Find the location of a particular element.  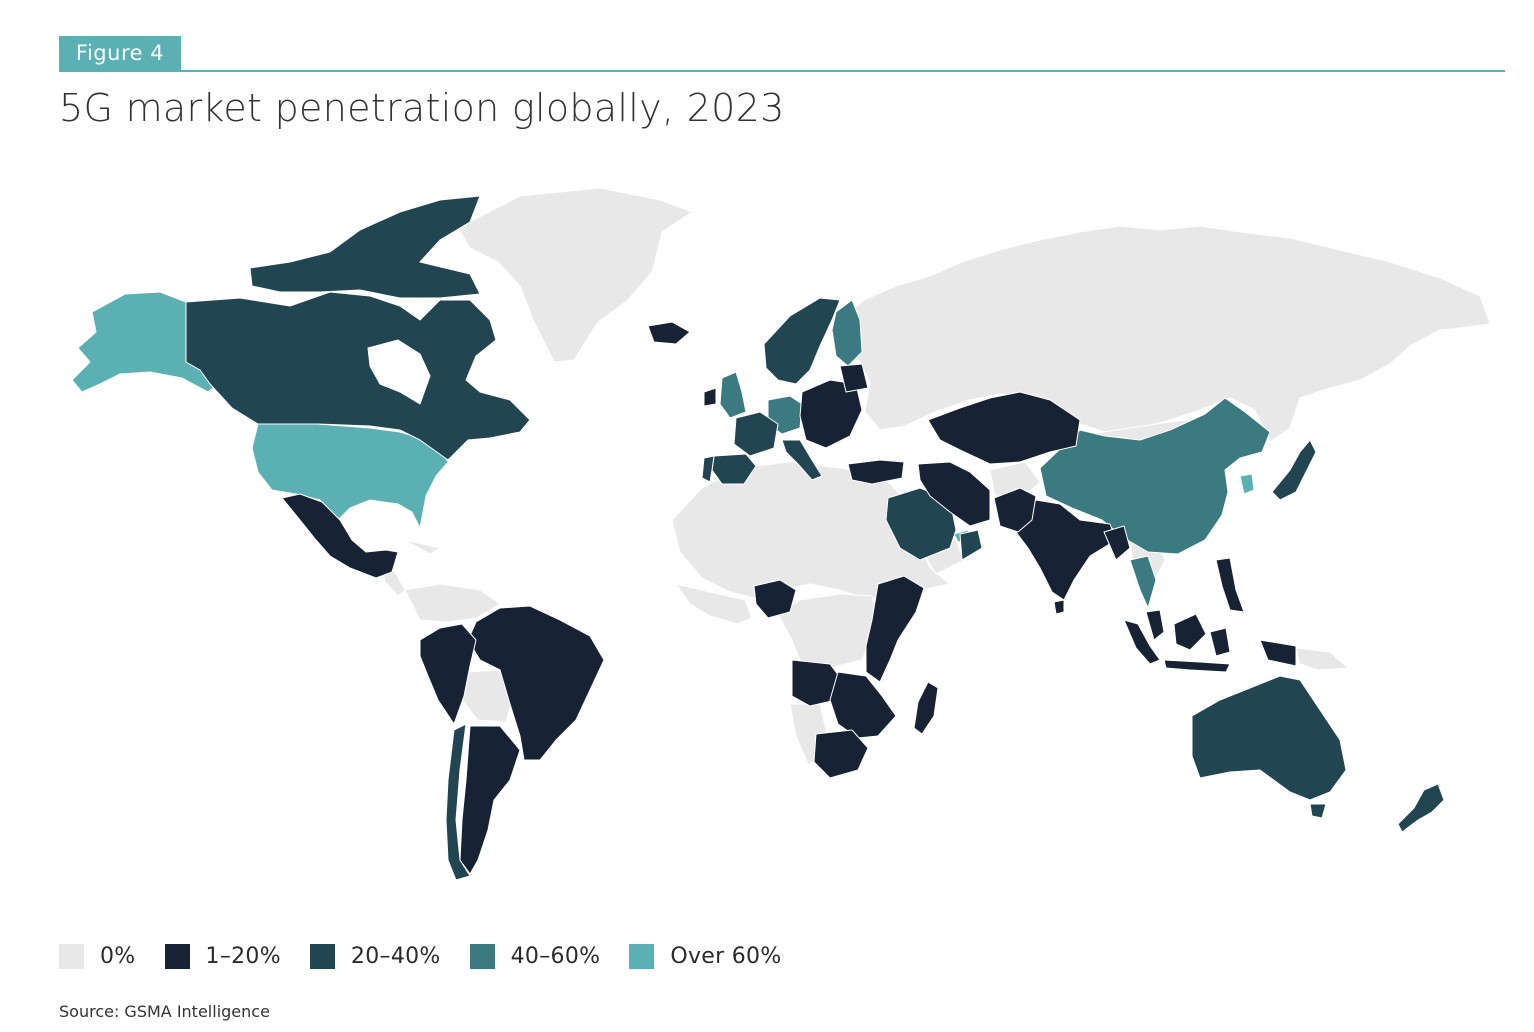

region-alaska is located at coordinates (145, 342).